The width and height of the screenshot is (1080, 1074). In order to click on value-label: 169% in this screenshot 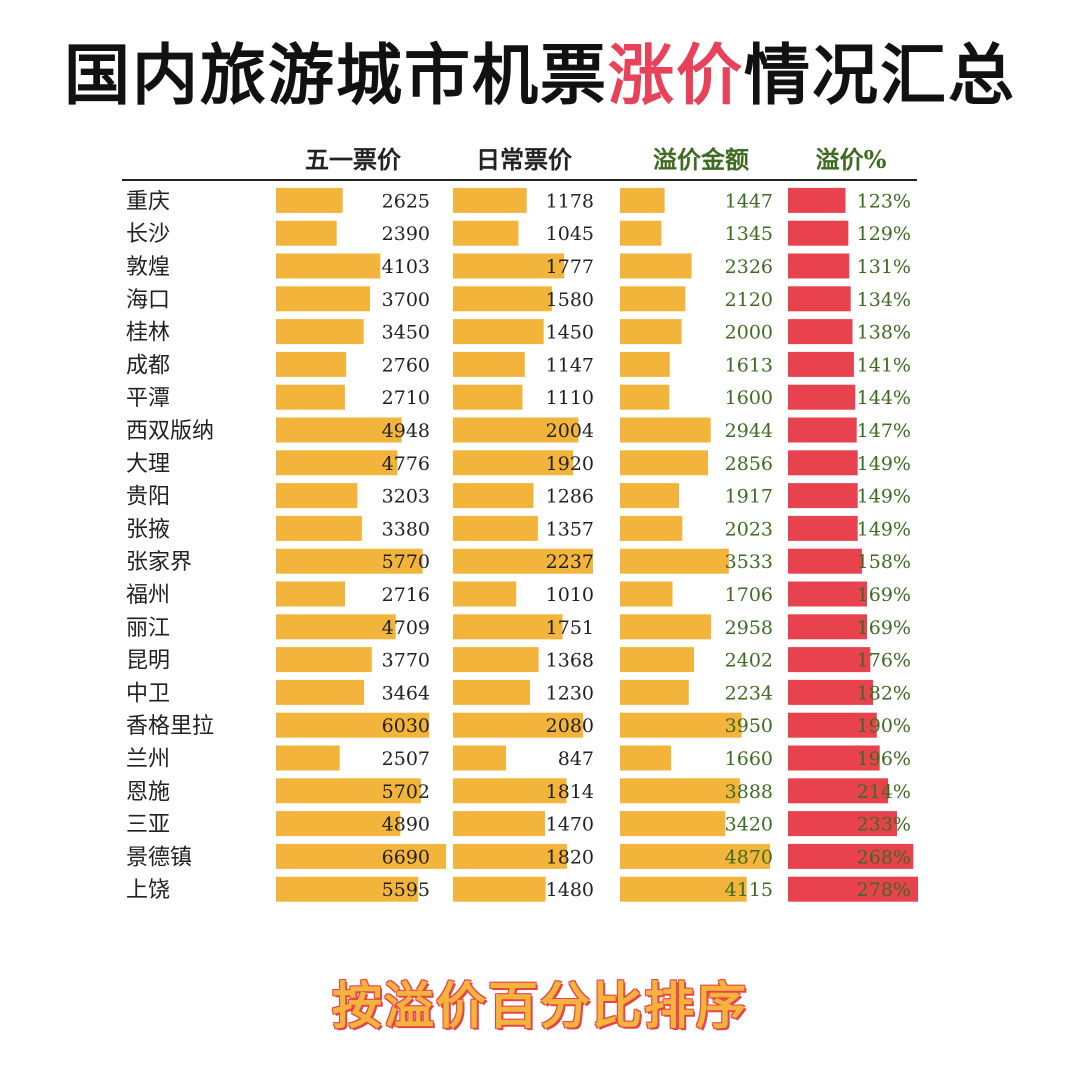, I will do `click(884, 595)`.